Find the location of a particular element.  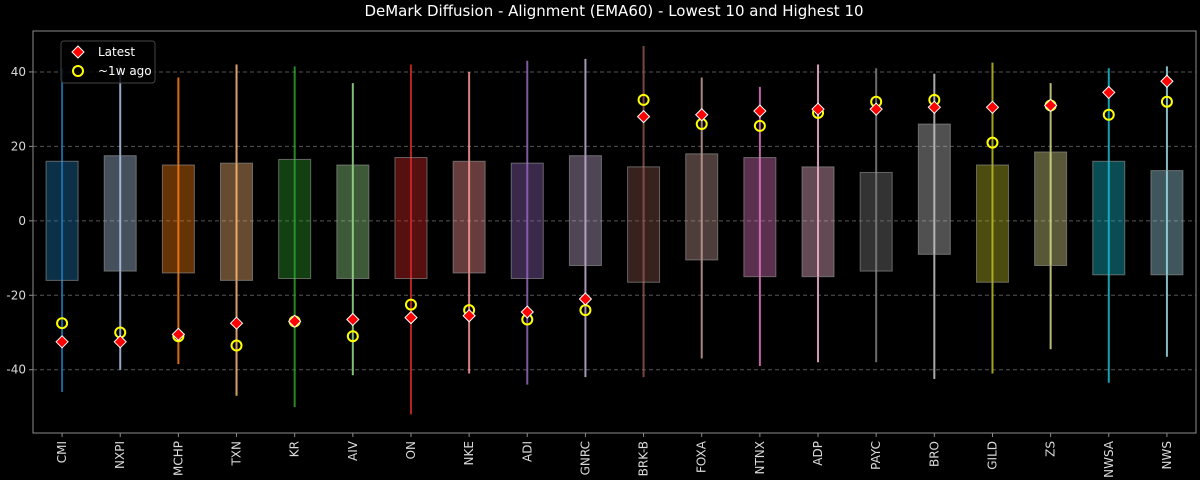

x-tick-label: NTNX is located at coordinates (760, 458).